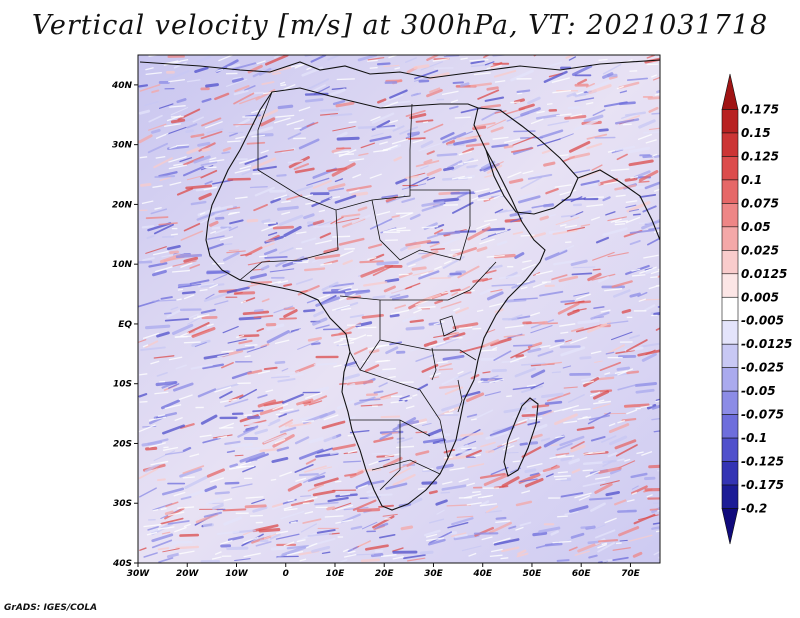 The height and width of the screenshot is (618, 800). I want to click on lat-tick-label: 20S, so click(122, 444).